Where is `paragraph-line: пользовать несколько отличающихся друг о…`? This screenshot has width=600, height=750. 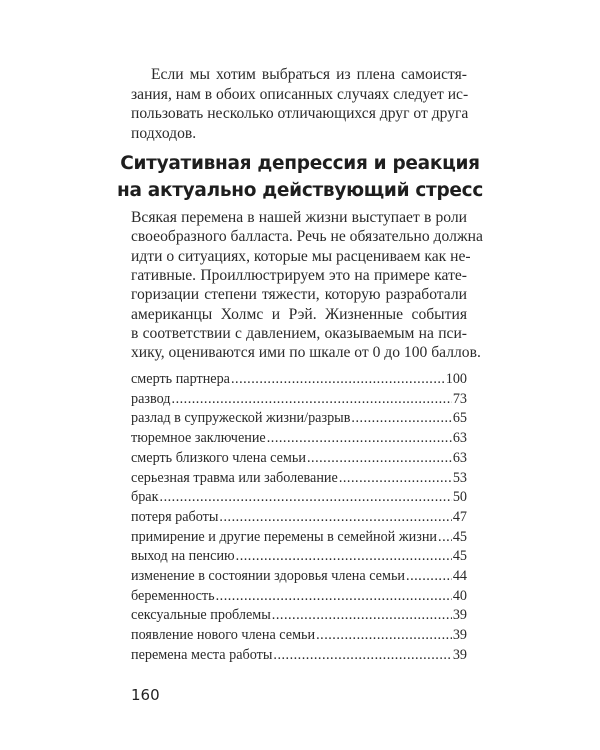
paragraph-line: пользовать несколько отличающихся друг о… is located at coordinates (300, 113).